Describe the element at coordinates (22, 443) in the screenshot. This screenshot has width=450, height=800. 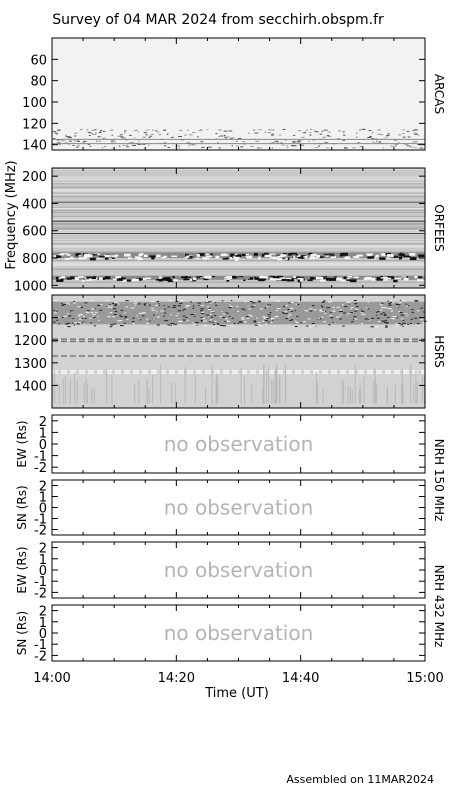
I see `panel-ylabel-nrh150ew: EW (Rs)` at that location.